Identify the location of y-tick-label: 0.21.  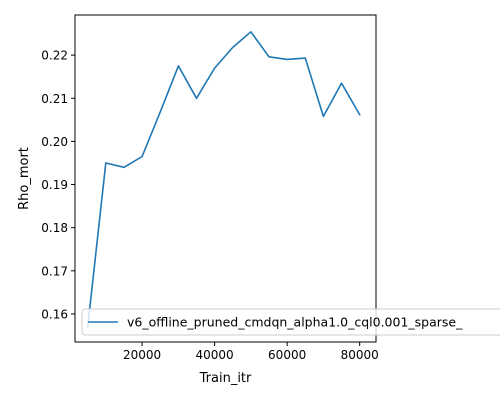
(54, 99).